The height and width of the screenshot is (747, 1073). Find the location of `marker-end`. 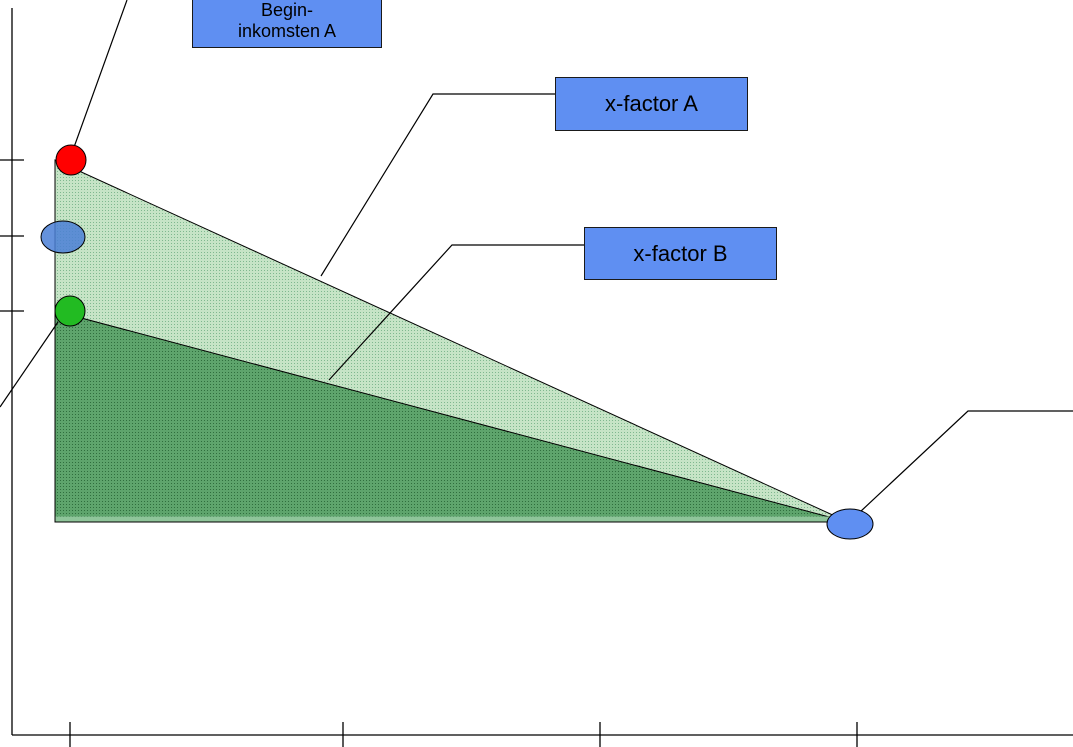

marker-end is located at coordinates (850, 524).